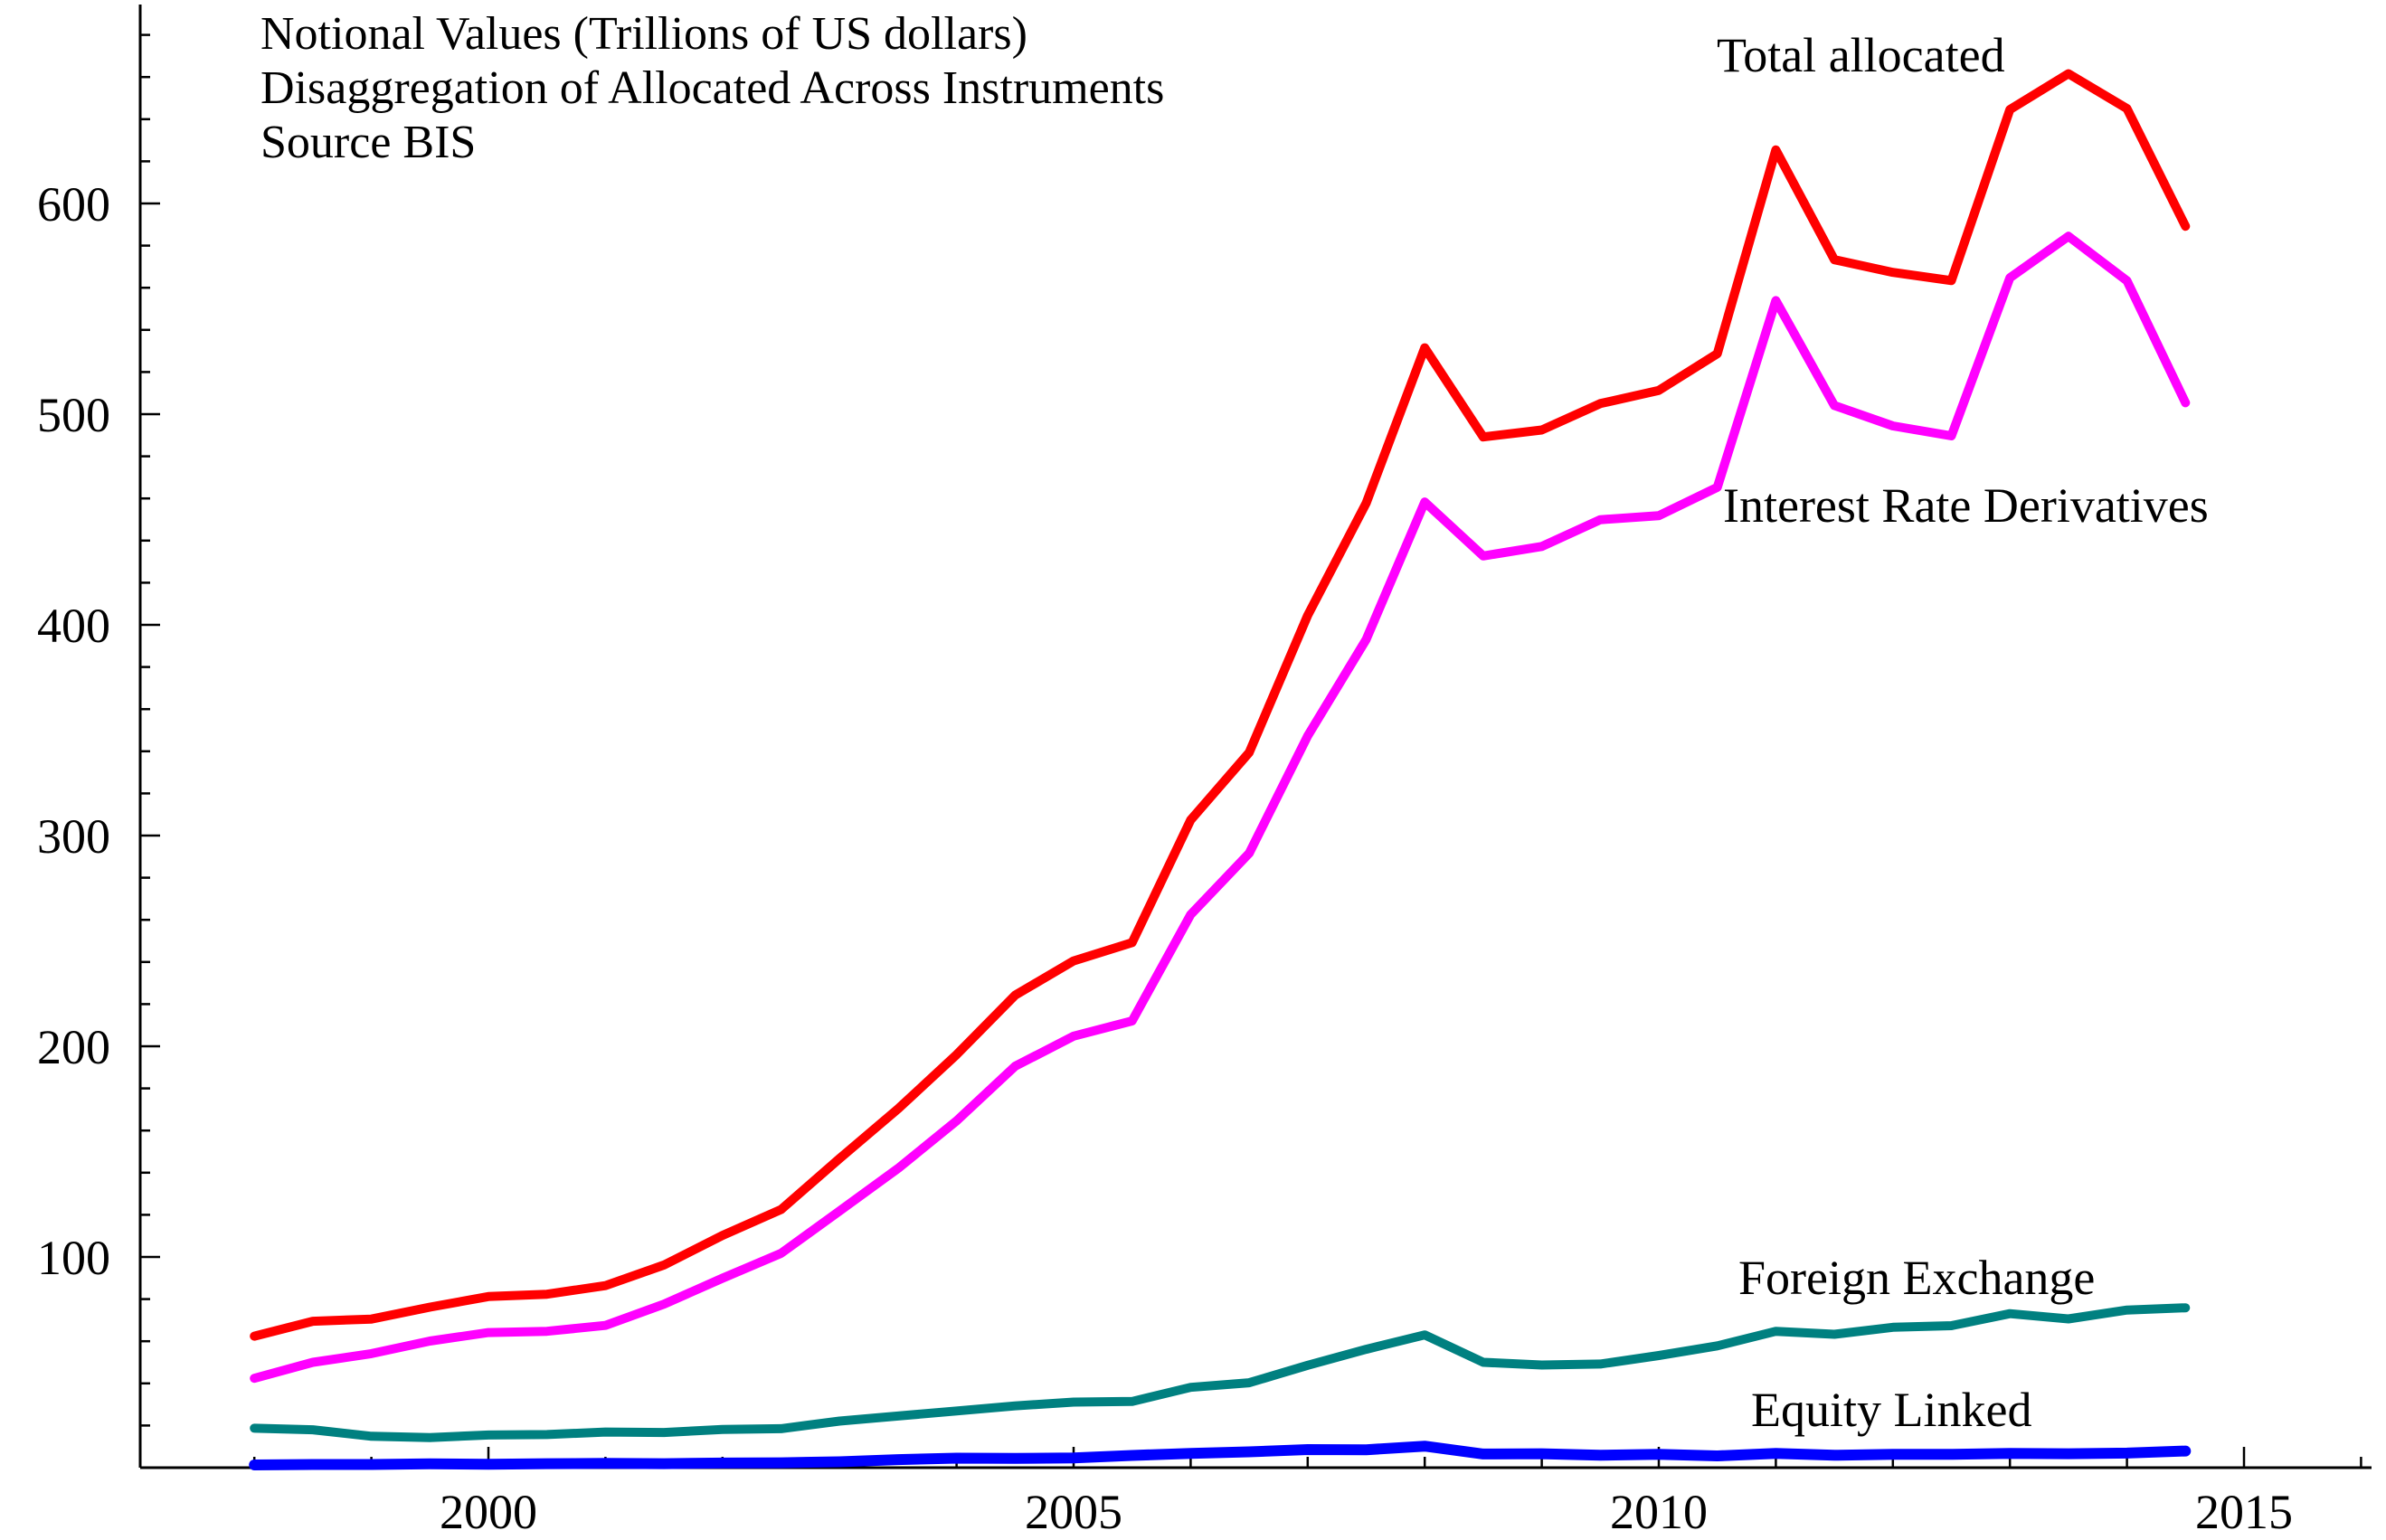 The height and width of the screenshot is (1540, 2386). What do you see at coordinates (73, 204) in the screenshot?
I see `axis-tick-label: 600` at bounding box center [73, 204].